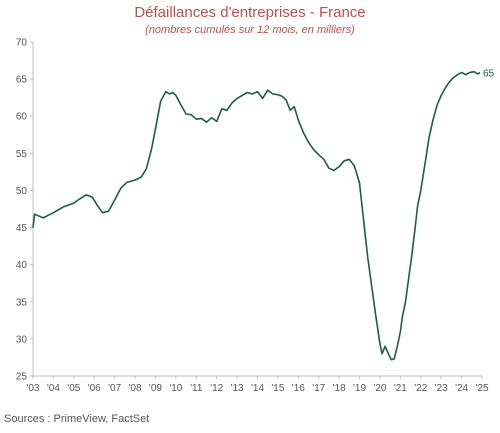 Image resolution: width=500 pixels, height=433 pixels. I want to click on x-tick-label: '11, so click(196, 388).